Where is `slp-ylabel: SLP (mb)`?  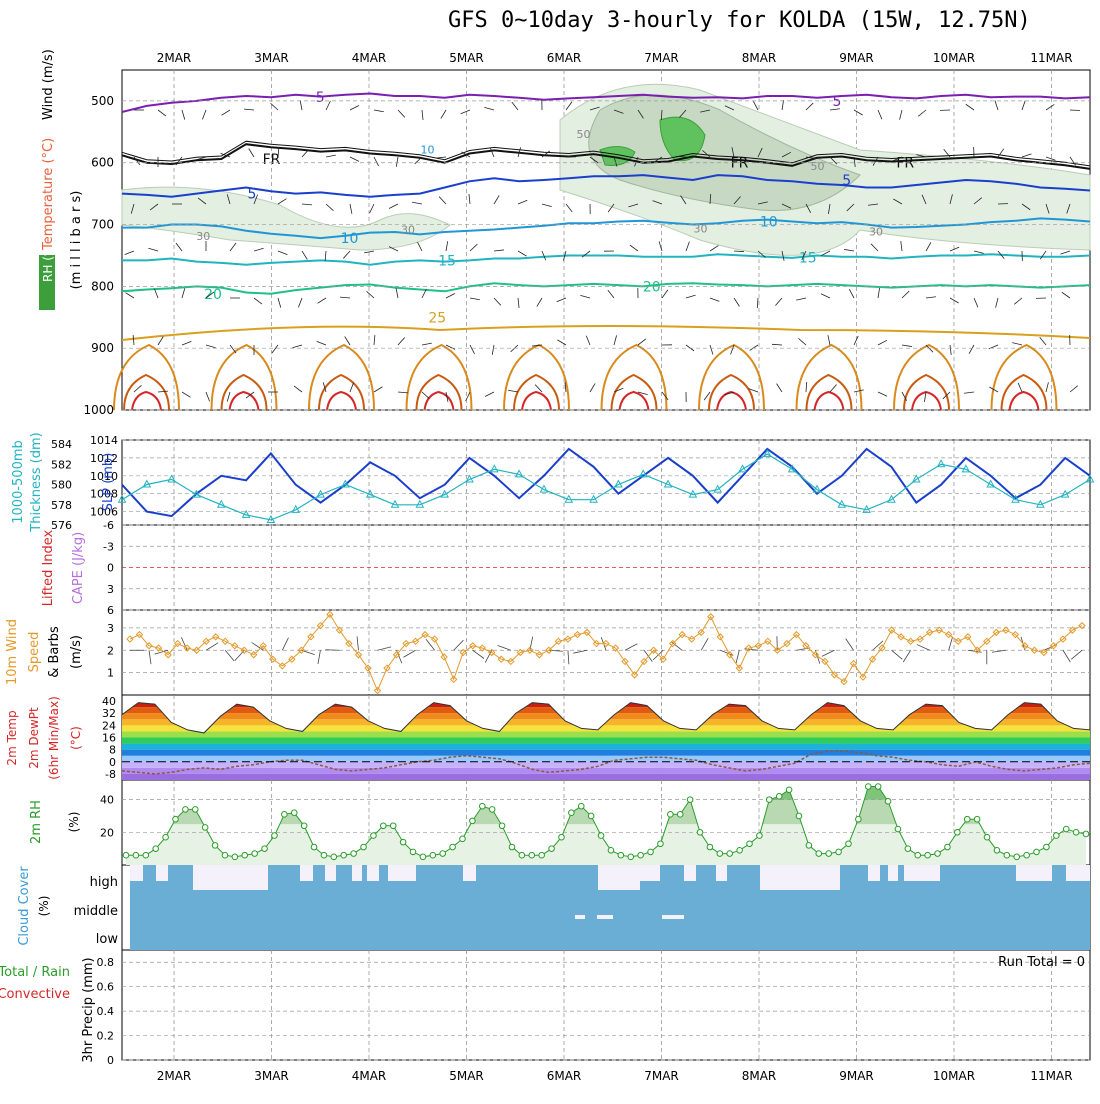
slp-ylabel: SLP (mb) is located at coordinates (108, 482).